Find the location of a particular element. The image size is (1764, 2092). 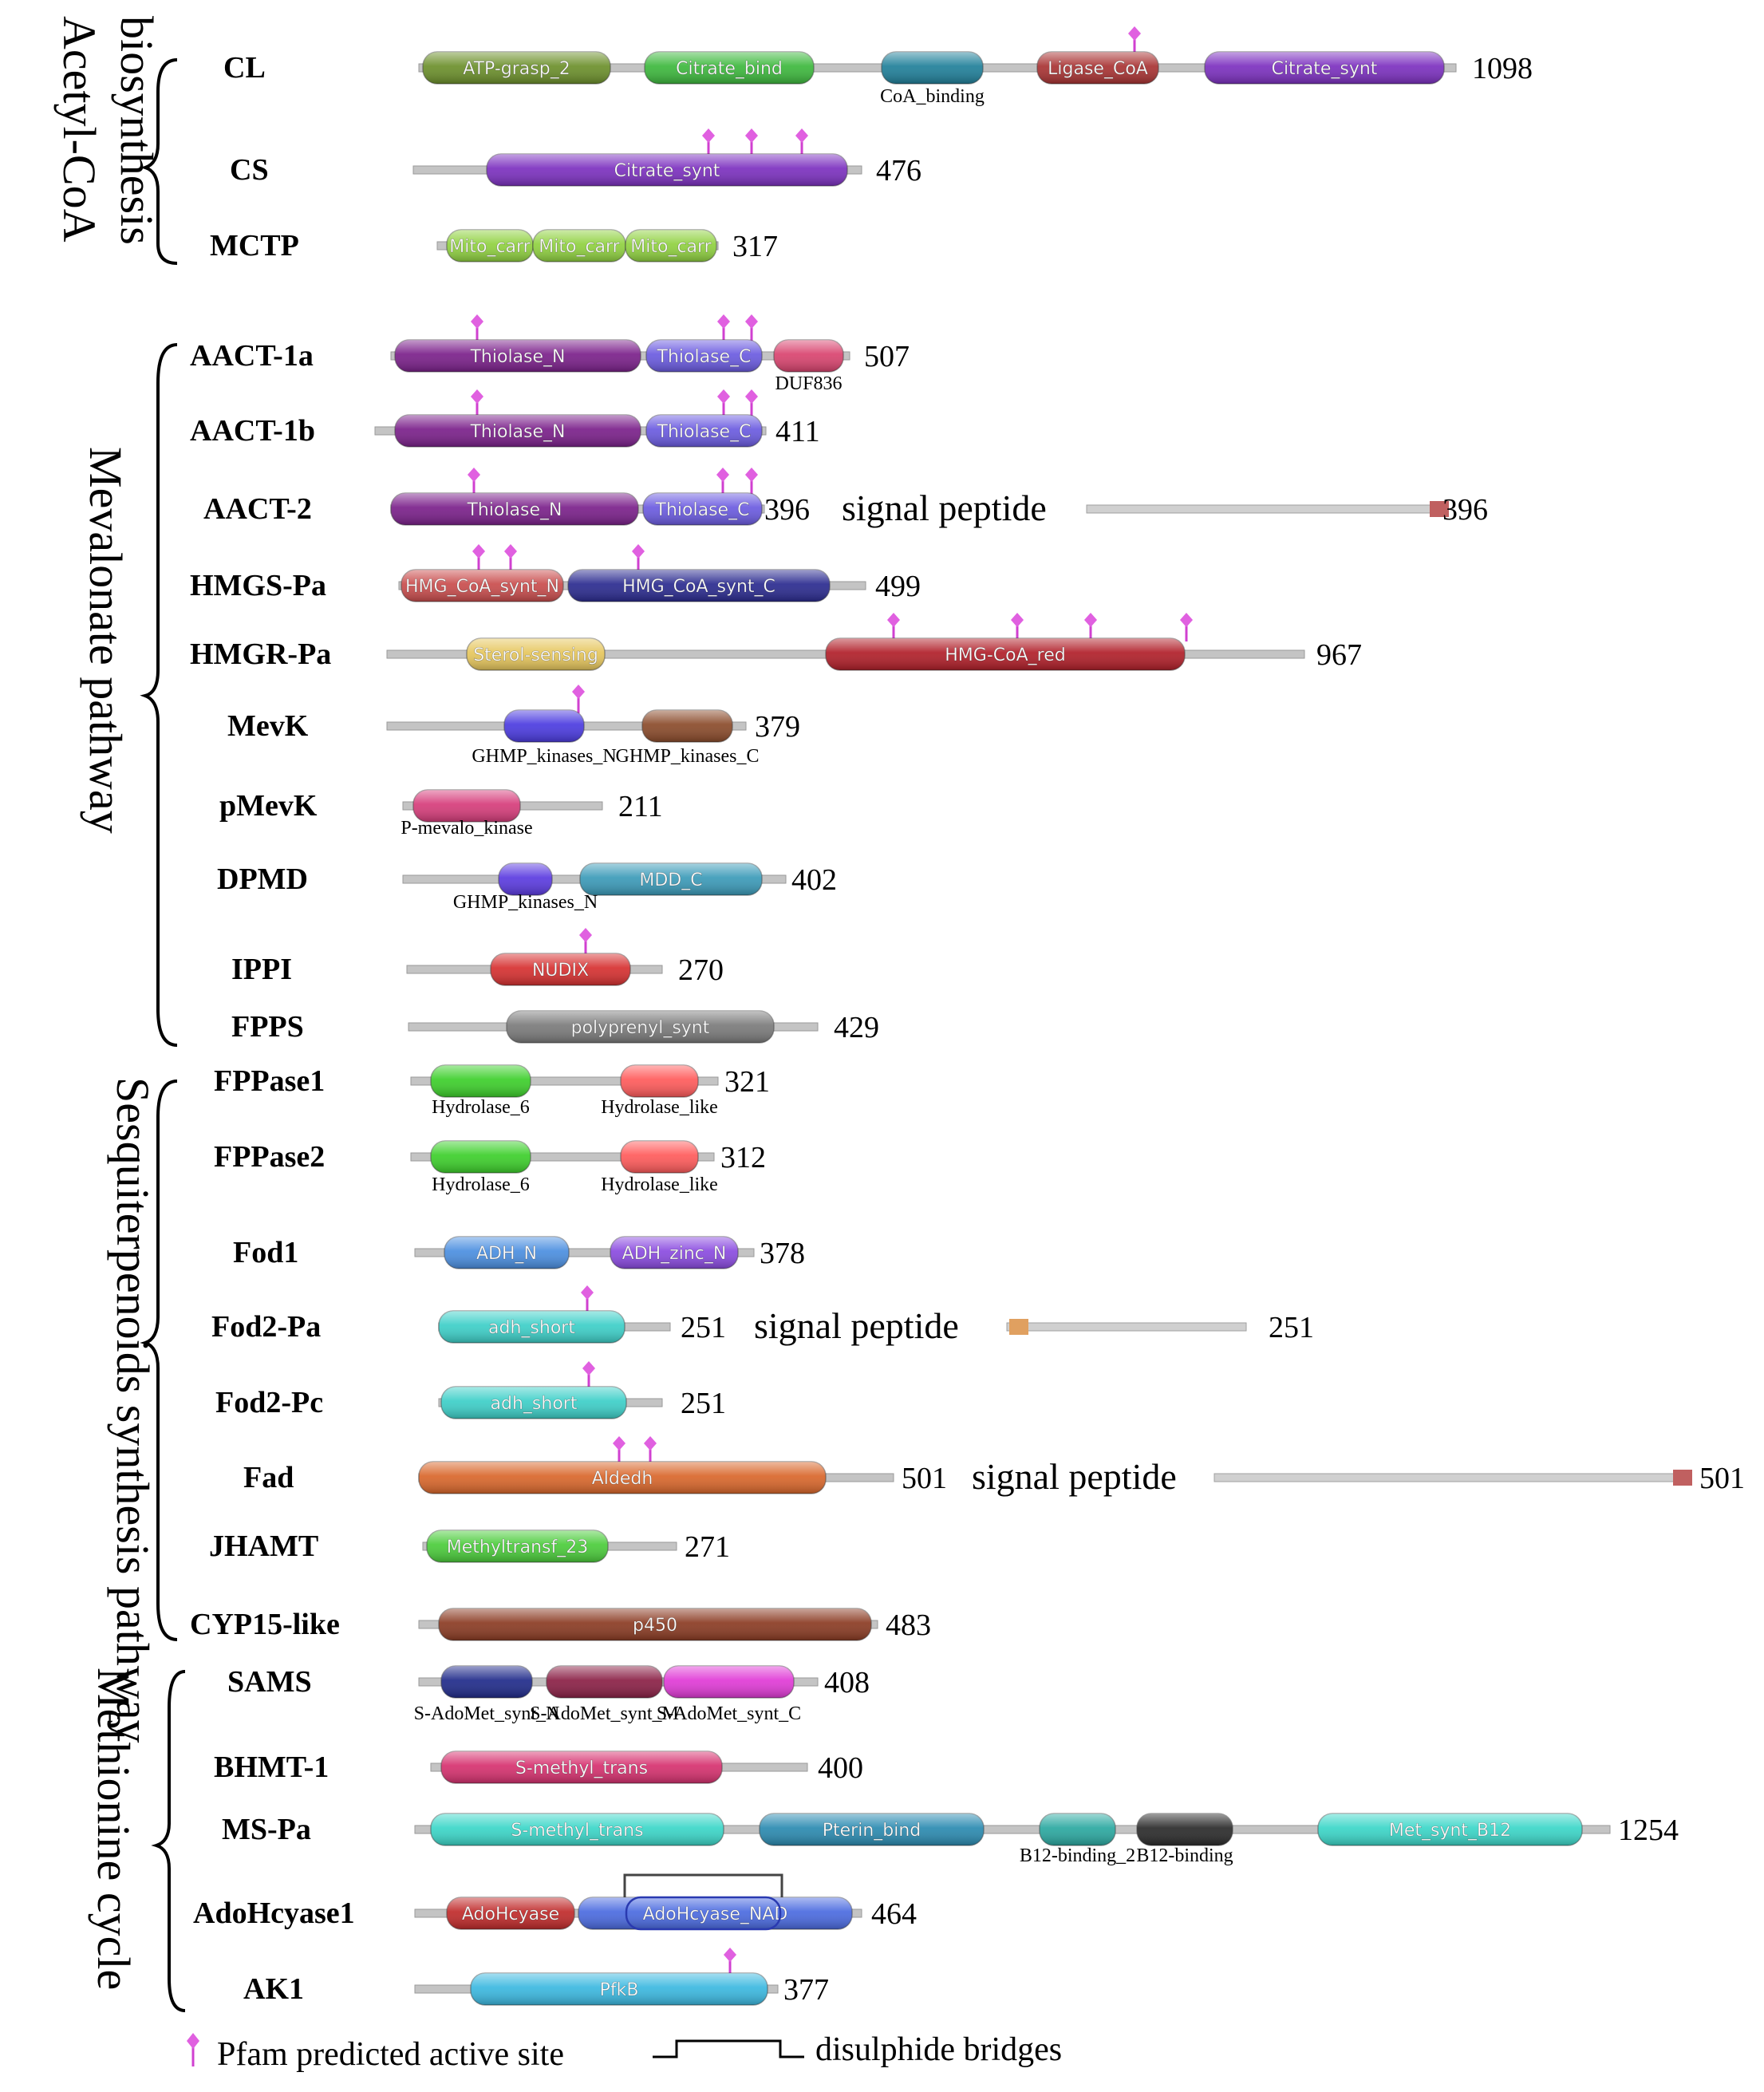

domain-s-adomet-synt-m: S-AdoMet_synt_M is located at coordinates (604, 1694).